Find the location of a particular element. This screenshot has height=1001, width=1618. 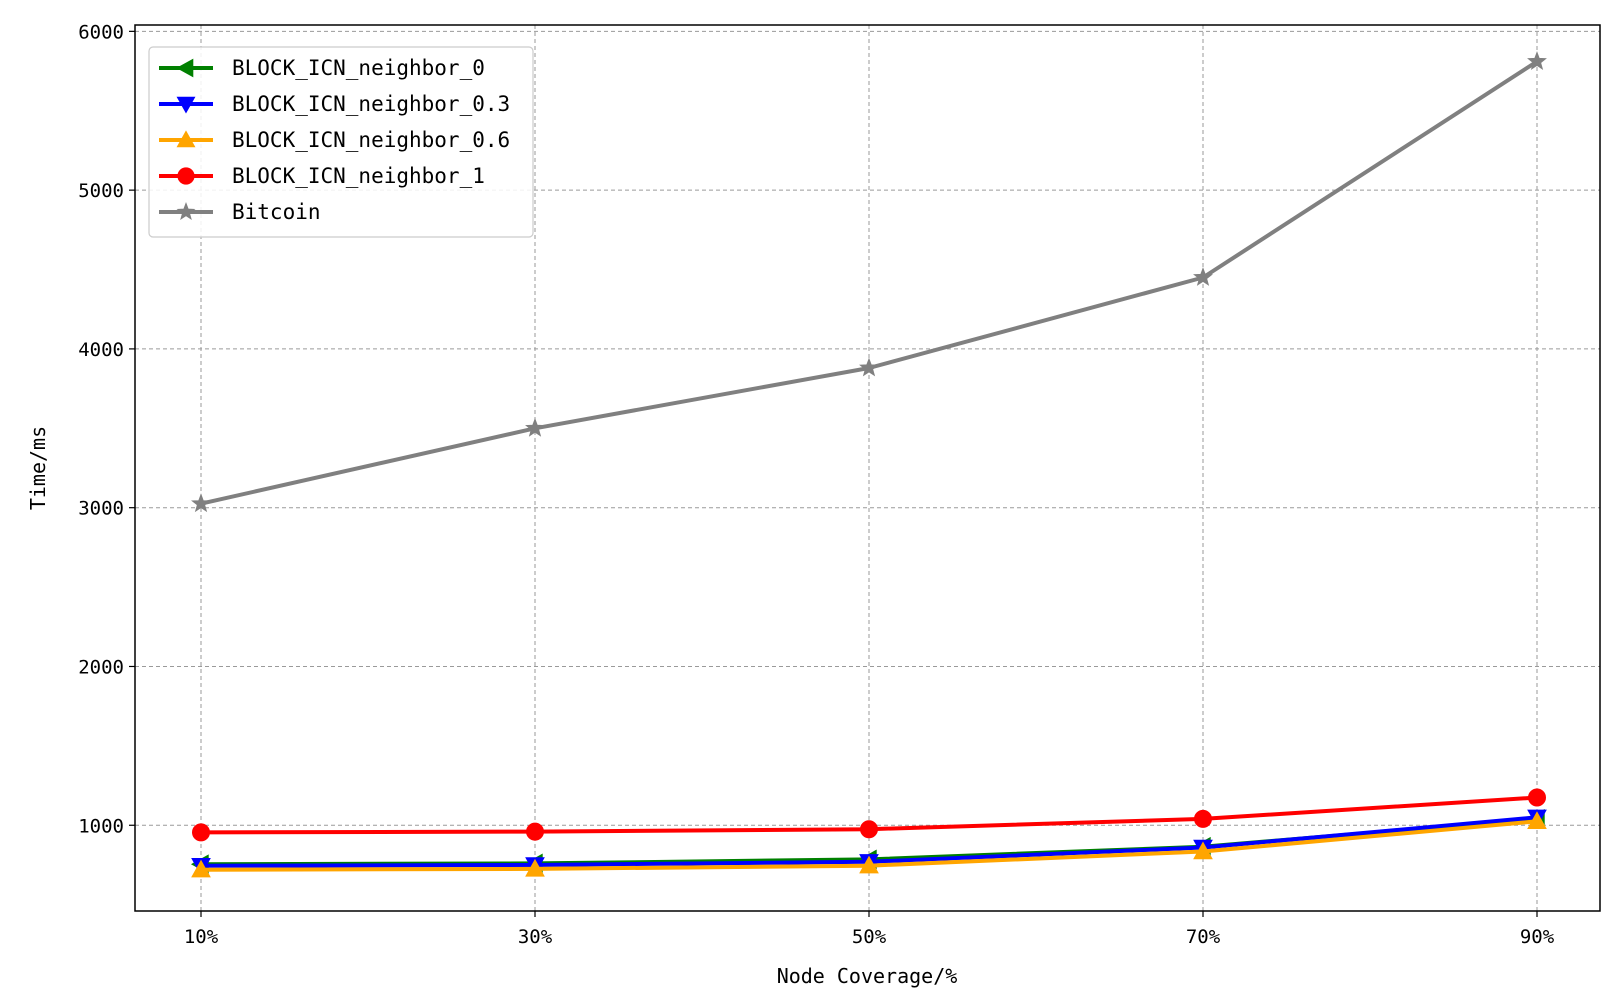

y-tick-label: 1000 is located at coordinates (101, 826).